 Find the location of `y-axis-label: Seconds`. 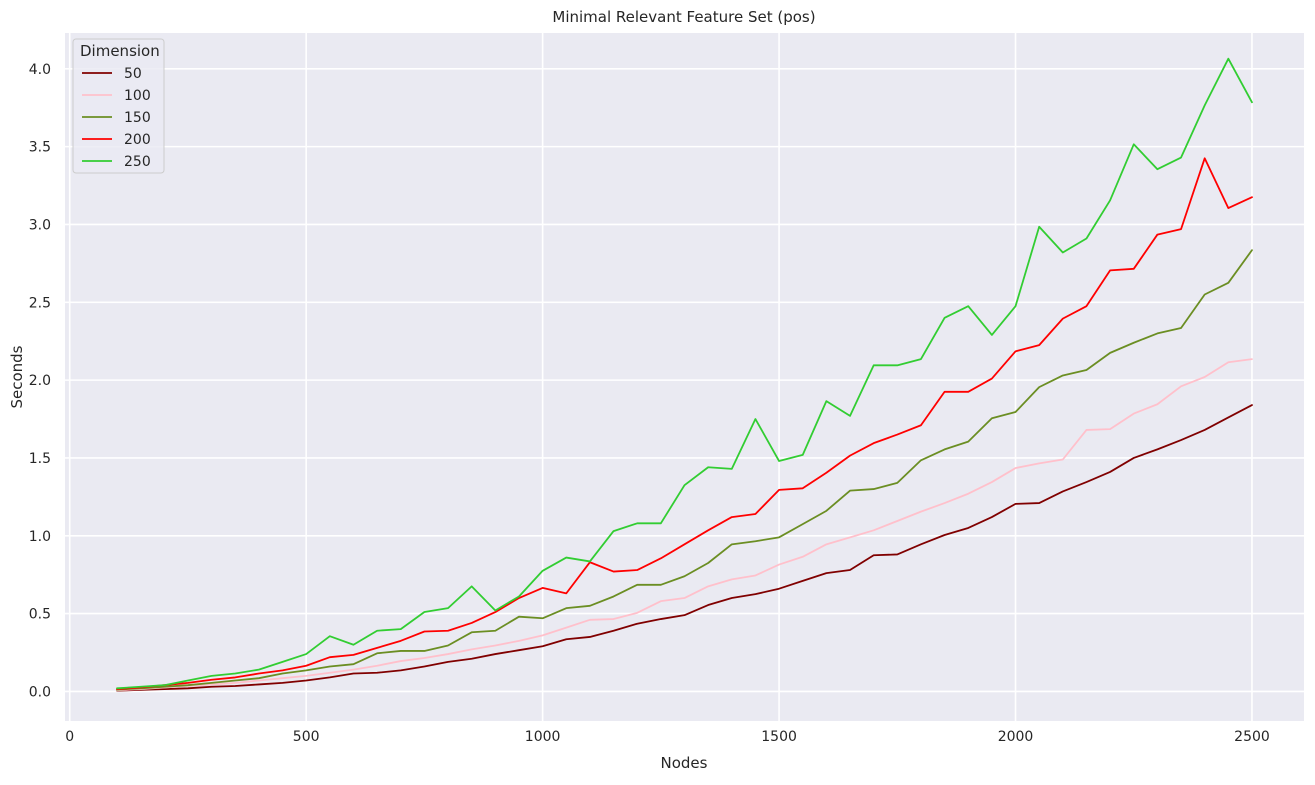

y-axis-label: Seconds is located at coordinates (17, 376).